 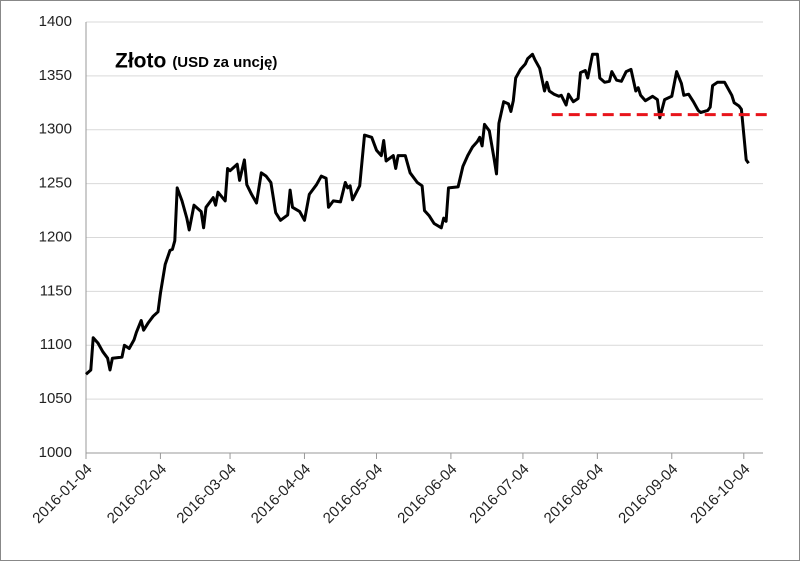 What do you see at coordinates (55, 452) in the screenshot?
I see `y-tick-label: 1000` at bounding box center [55, 452].